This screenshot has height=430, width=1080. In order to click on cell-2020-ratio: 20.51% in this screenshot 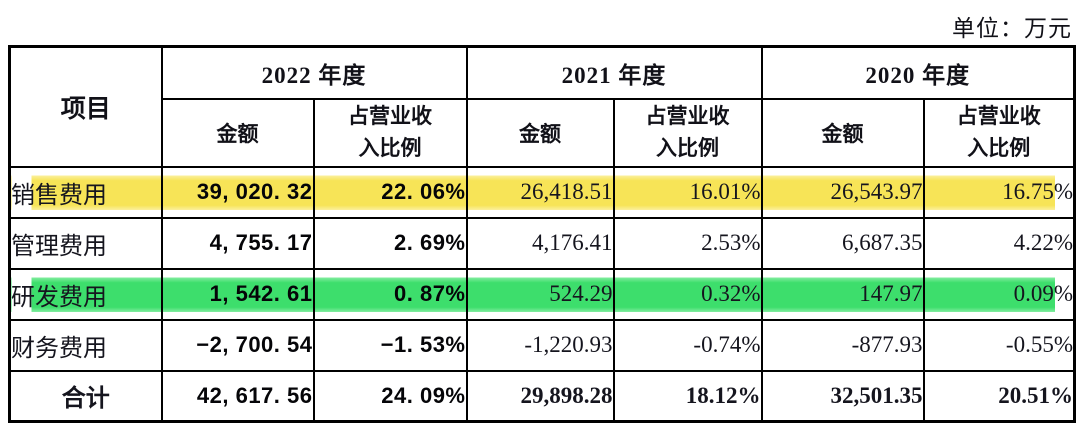, I will do `click(999, 396)`.